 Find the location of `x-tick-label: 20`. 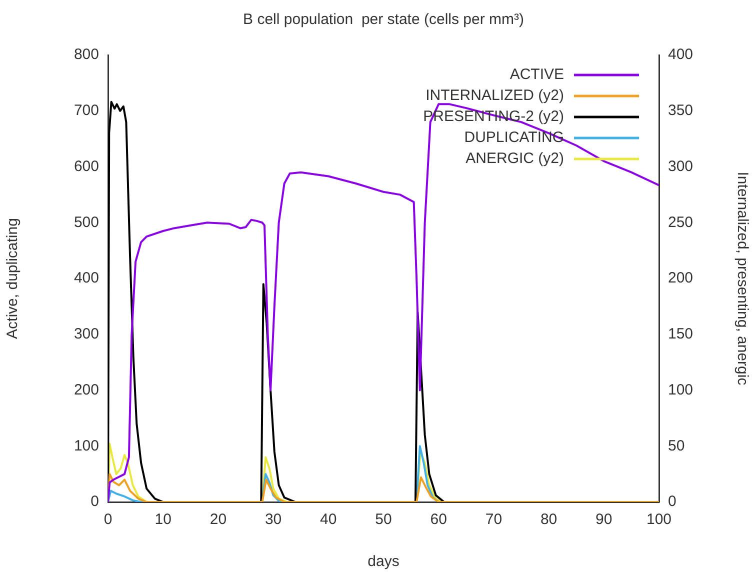

x-tick-label: 20 is located at coordinates (218, 519).